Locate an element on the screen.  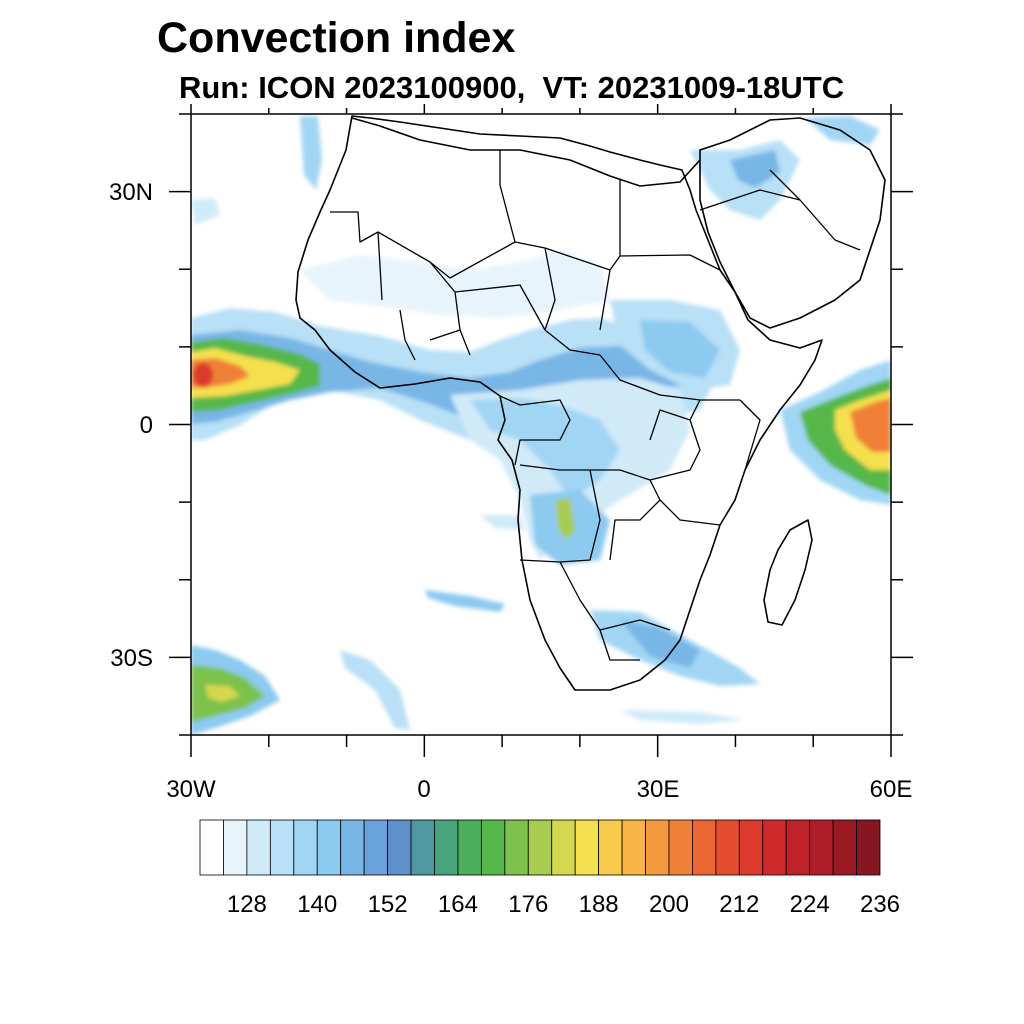
field-itcz-mid is located at coordinates (440, 377).